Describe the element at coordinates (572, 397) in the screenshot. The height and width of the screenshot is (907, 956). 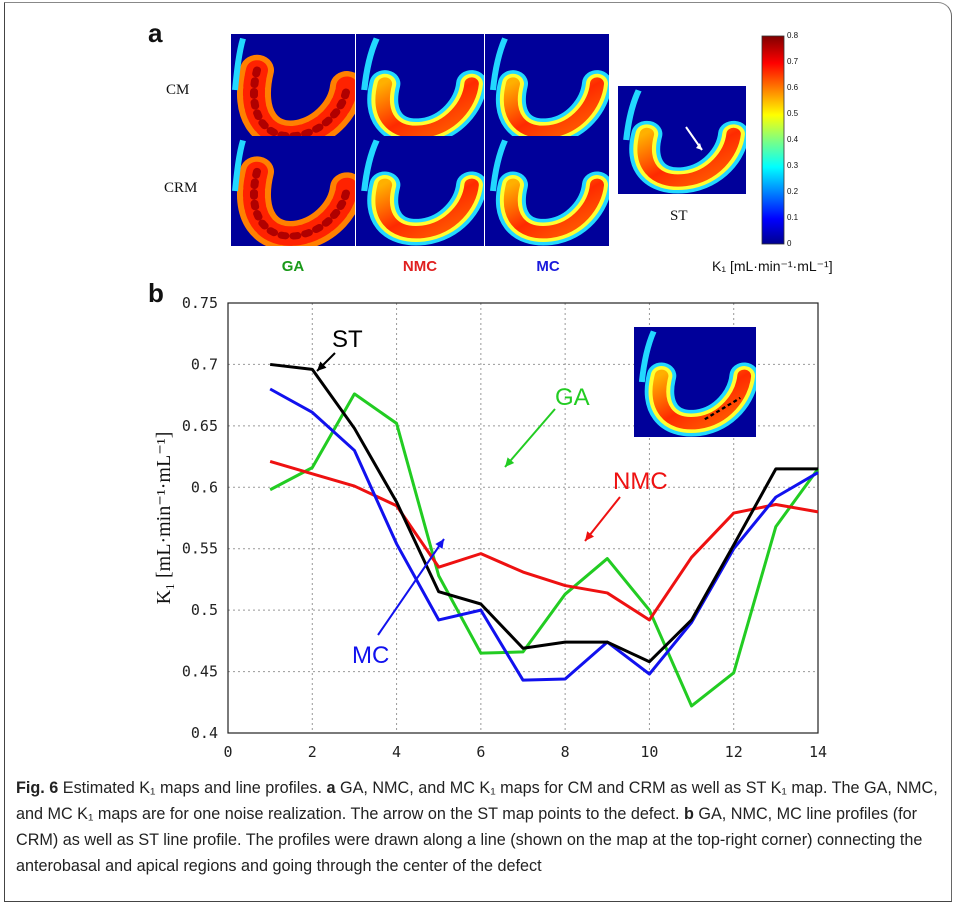
I see `series-annotation-ga: GA` at that location.